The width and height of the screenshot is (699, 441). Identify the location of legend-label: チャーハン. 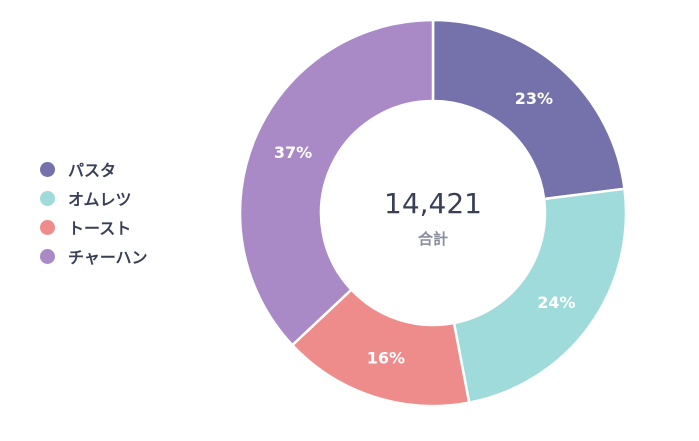
(108, 257).